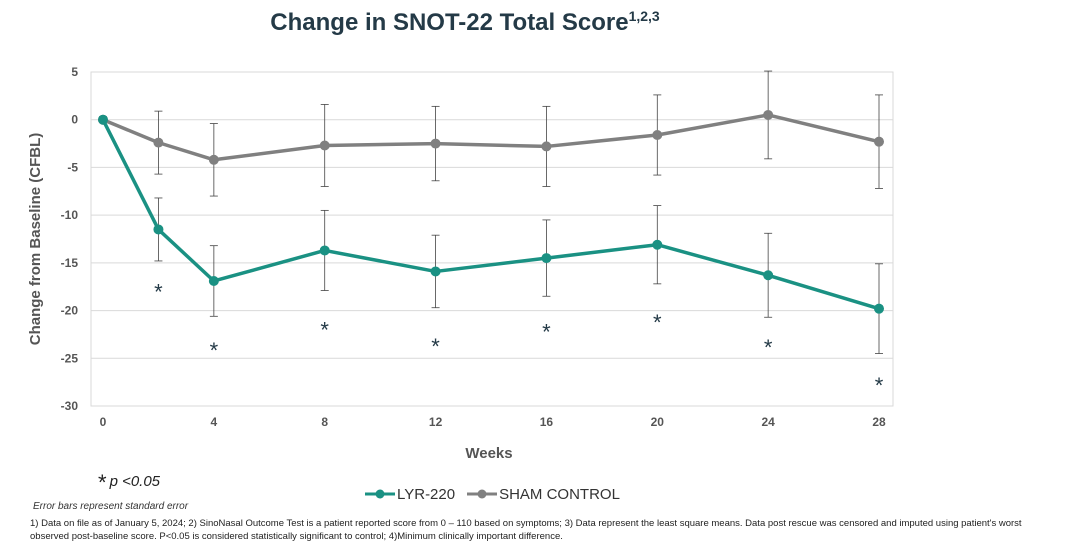  I want to click on significance-note: * p <0.05, so click(129, 483).